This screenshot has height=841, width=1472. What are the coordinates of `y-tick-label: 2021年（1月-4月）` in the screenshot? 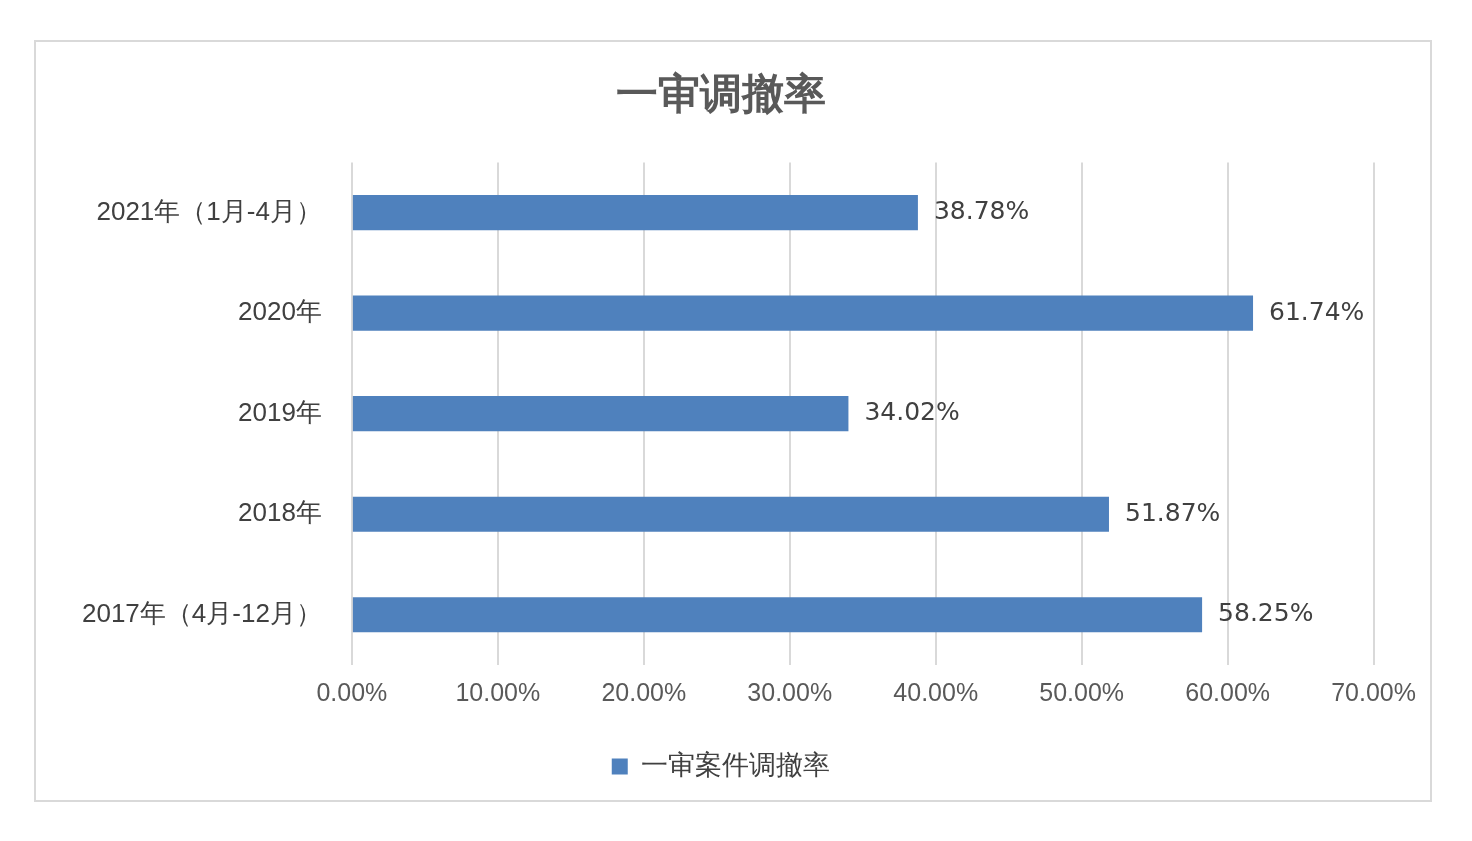 It's located at (209, 210).